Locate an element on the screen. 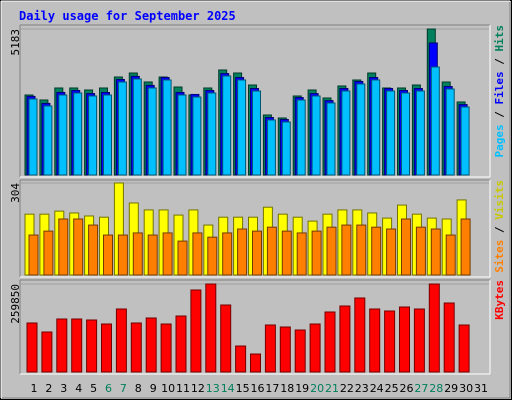  x-tick-label: 15 is located at coordinates (243, 388).